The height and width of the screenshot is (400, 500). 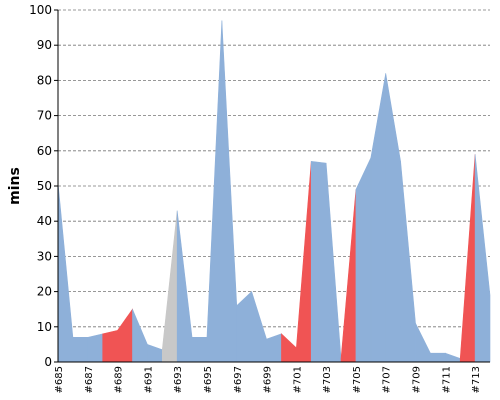 What do you see at coordinates (417, 379) in the screenshot?
I see `x-tick-label: #709` at bounding box center [417, 379].